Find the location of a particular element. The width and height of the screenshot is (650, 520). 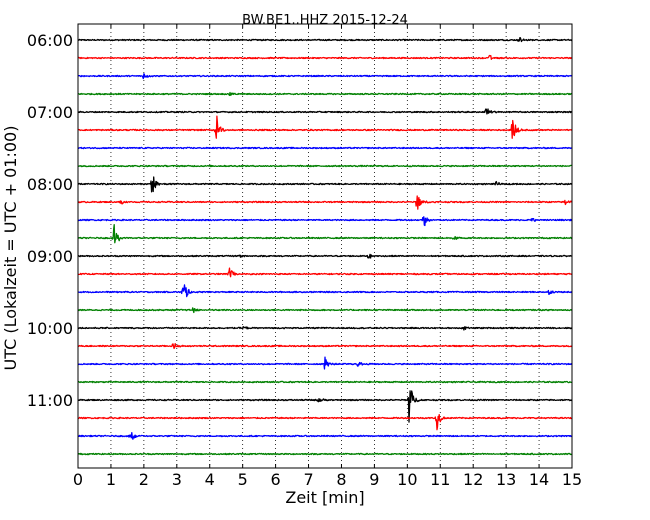

x-tick-label: 11 is located at coordinates (440, 479).